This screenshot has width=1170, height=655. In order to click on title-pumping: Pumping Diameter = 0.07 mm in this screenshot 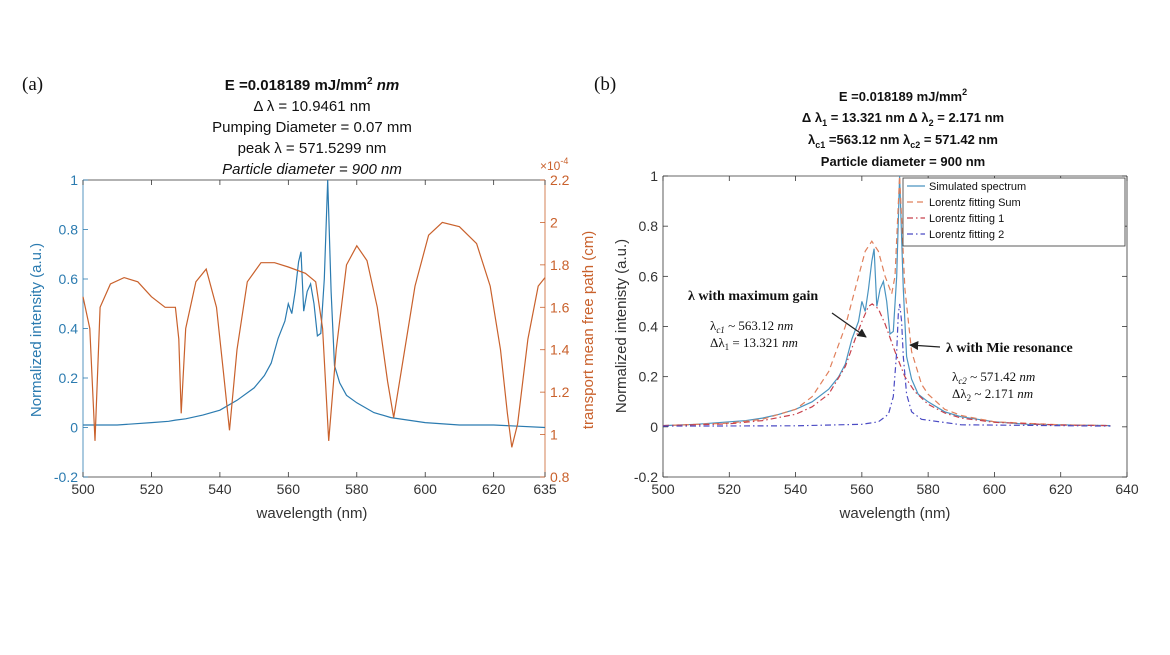, I will do `click(312, 127)`.